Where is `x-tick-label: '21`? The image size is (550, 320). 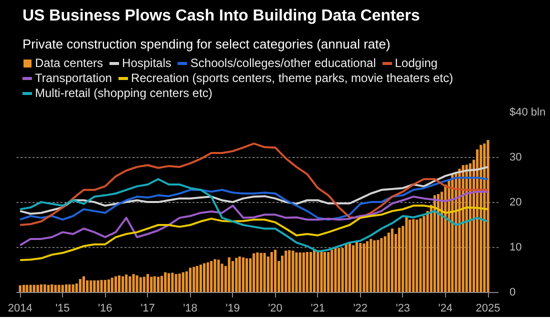 x-tick-label: '21 is located at coordinates (318, 308).